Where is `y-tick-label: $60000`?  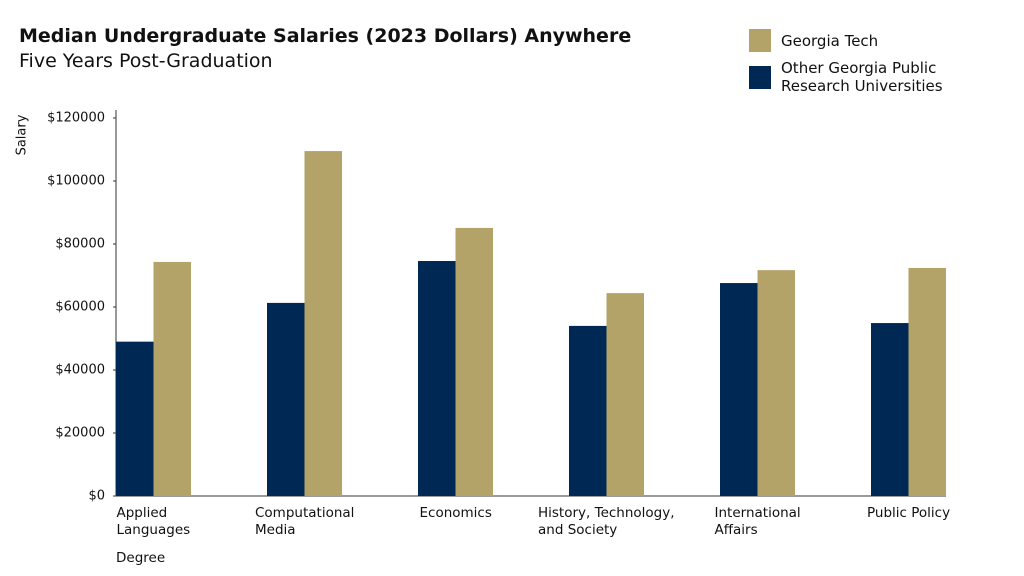 y-tick-label: $60000 is located at coordinates (80, 307).